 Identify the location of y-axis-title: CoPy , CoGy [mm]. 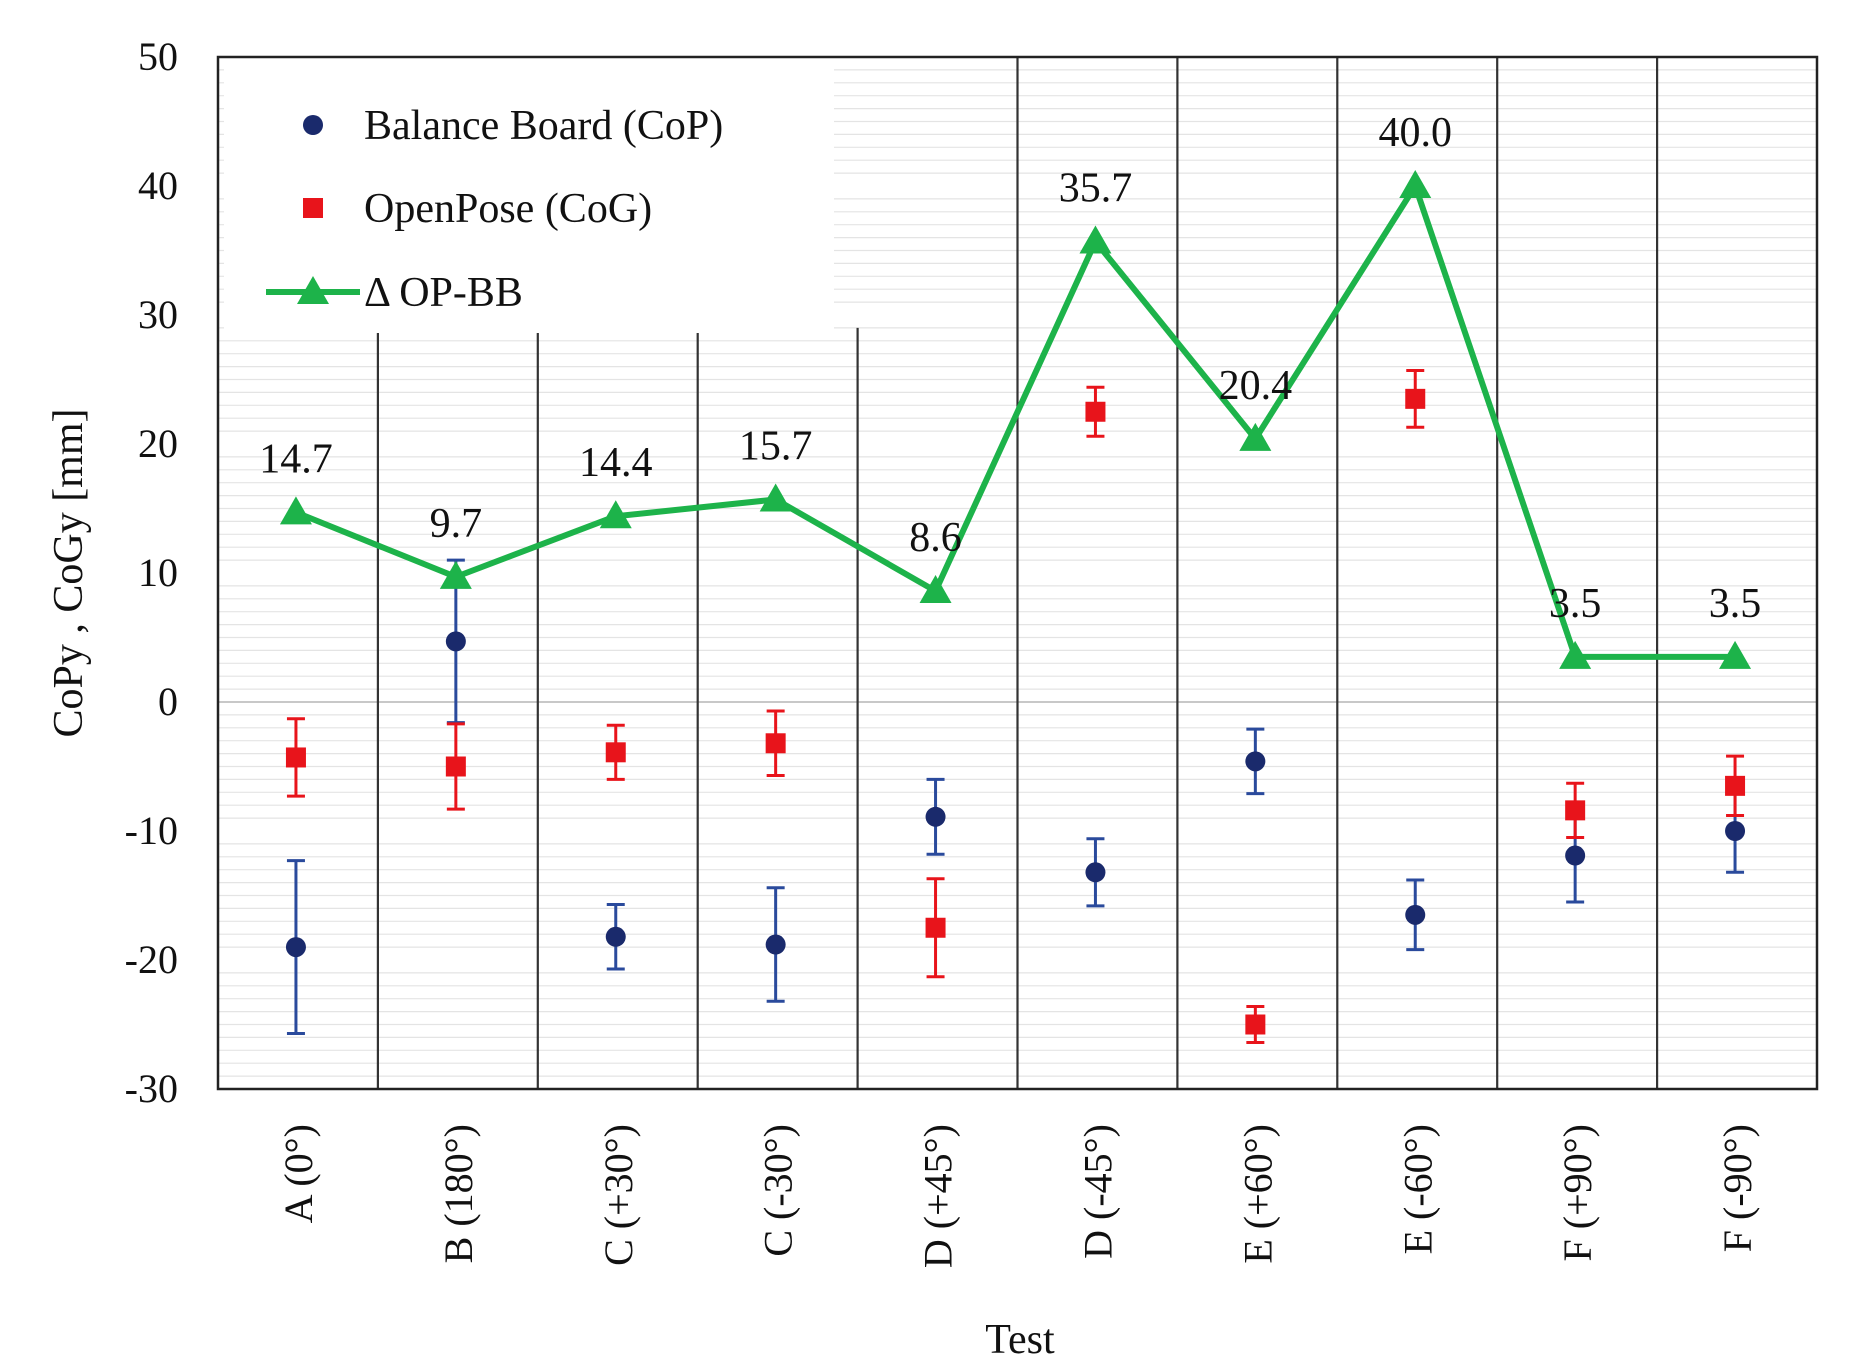
(69, 572).